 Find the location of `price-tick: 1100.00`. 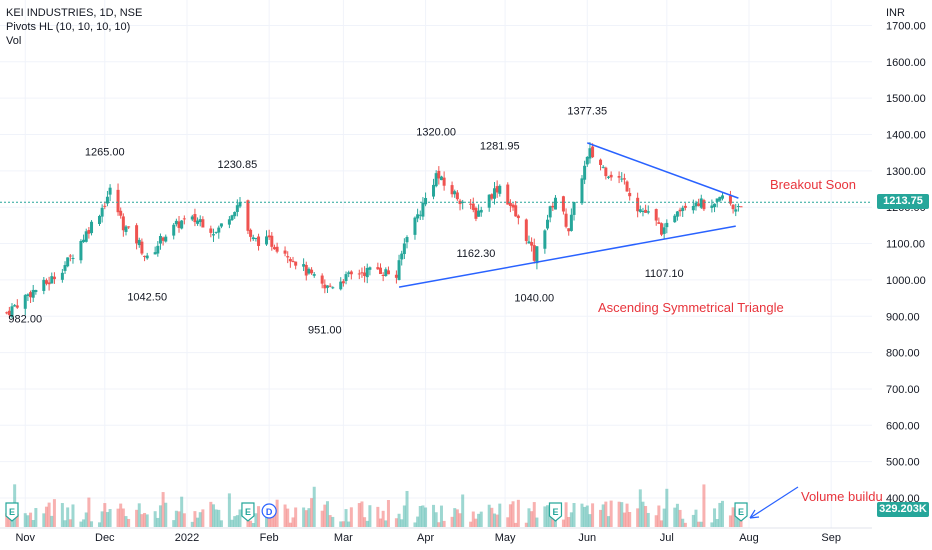

price-tick: 1100.00 is located at coordinates (905, 245).